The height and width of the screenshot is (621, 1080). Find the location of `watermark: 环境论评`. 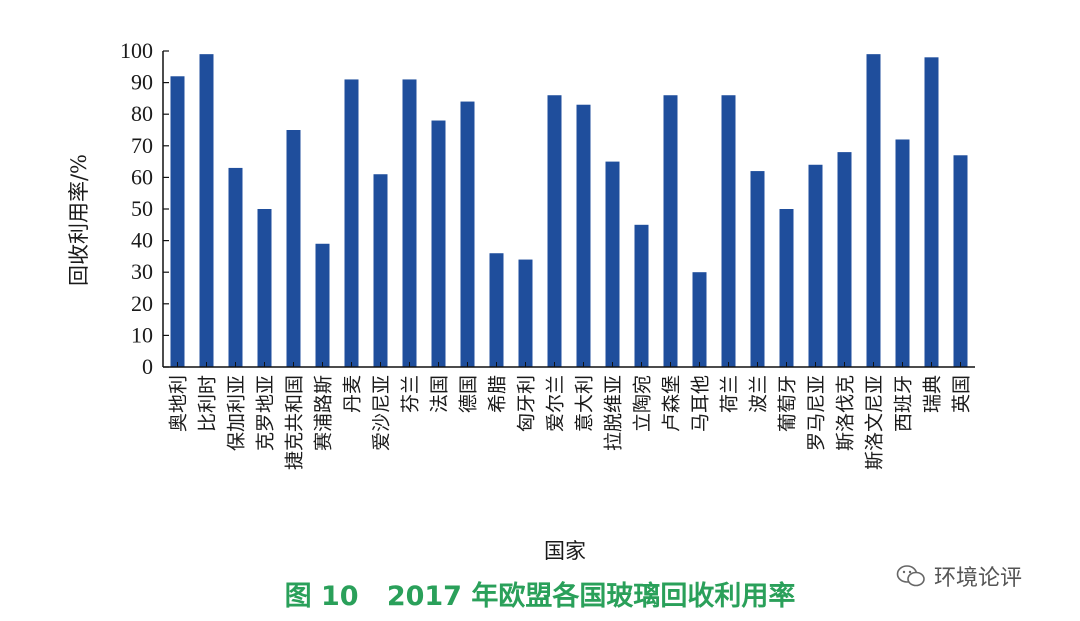

watermark: 环境论评 is located at coordinates (959, 576).